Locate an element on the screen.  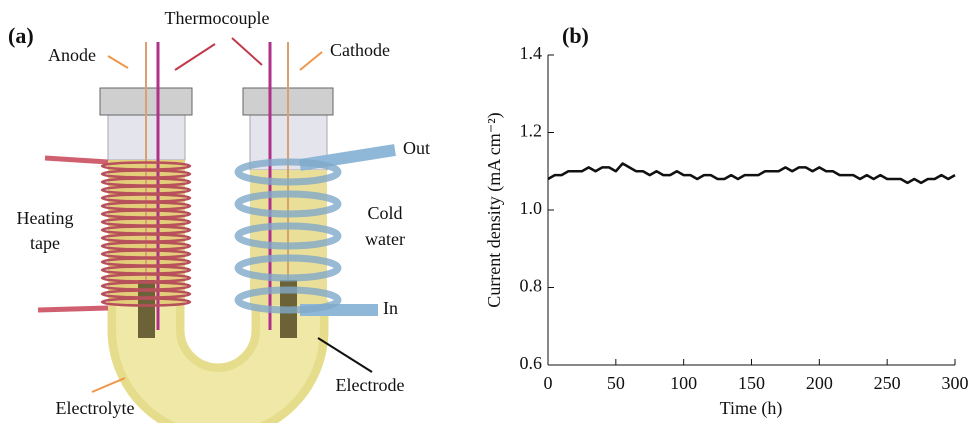
label: Out is located at coordinates (416, 148).